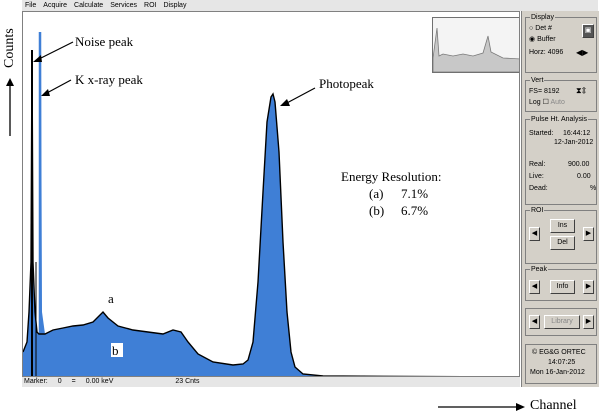  Describe the element at coordinates (109, 79) in the screenshot. I see `kxray-peak-label: K x-ray peak` at that location.